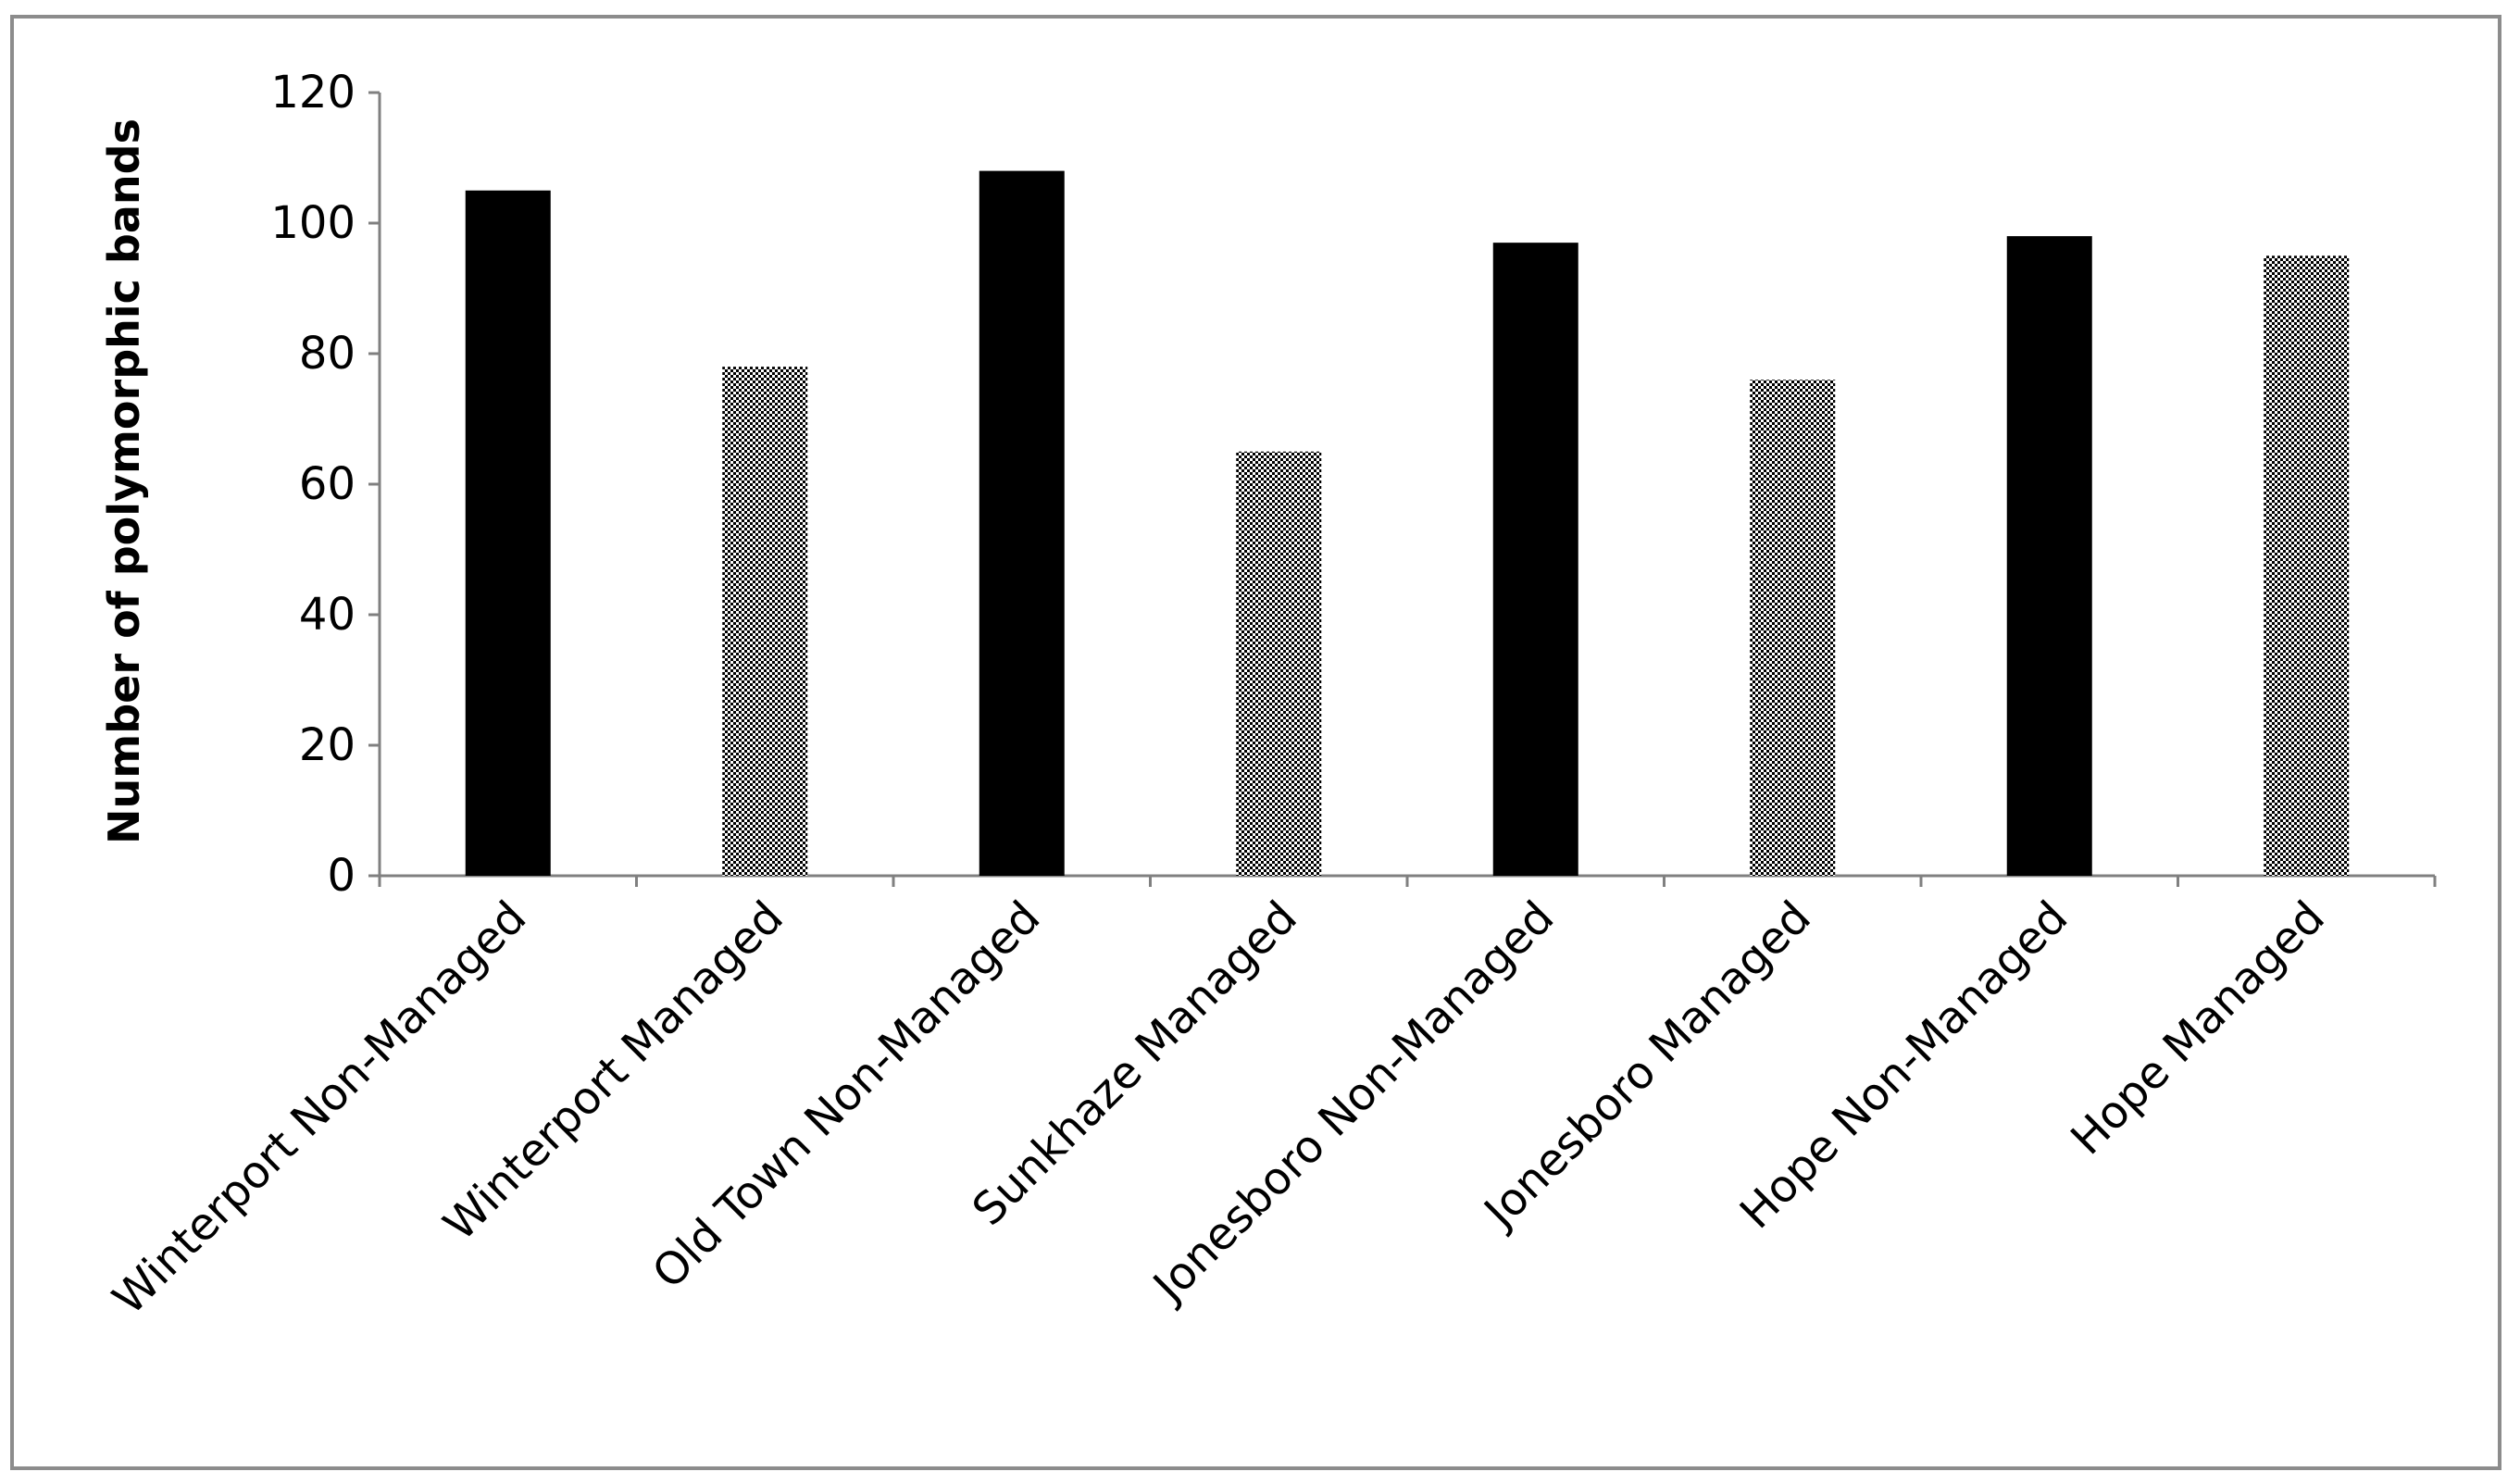 The image size is (2520, 1484). Describe the element at coordinates (319, 1109) in the screenshot. I see `x-category-label: Winterport Non-Managed` at that location.